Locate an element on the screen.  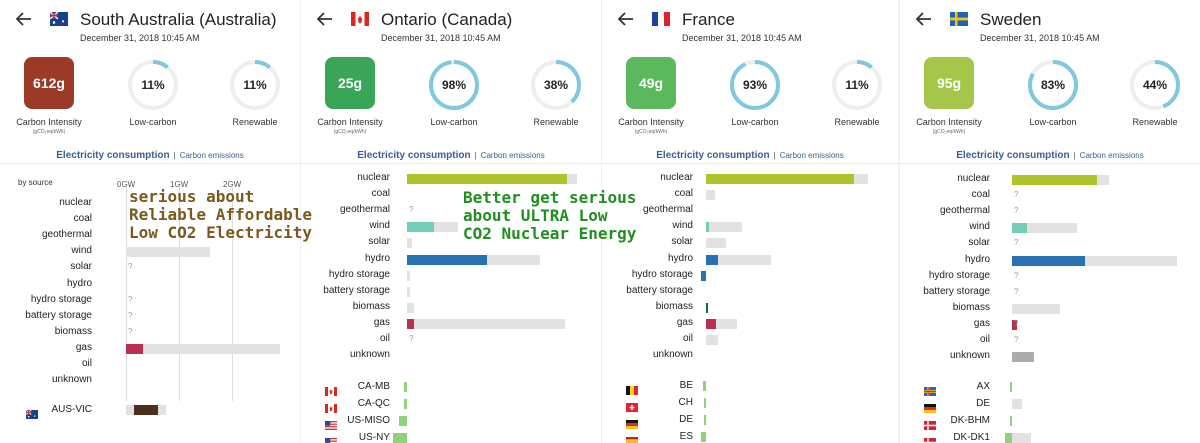
renewable-gauge: 44% is located at coordinates (1155, 85).